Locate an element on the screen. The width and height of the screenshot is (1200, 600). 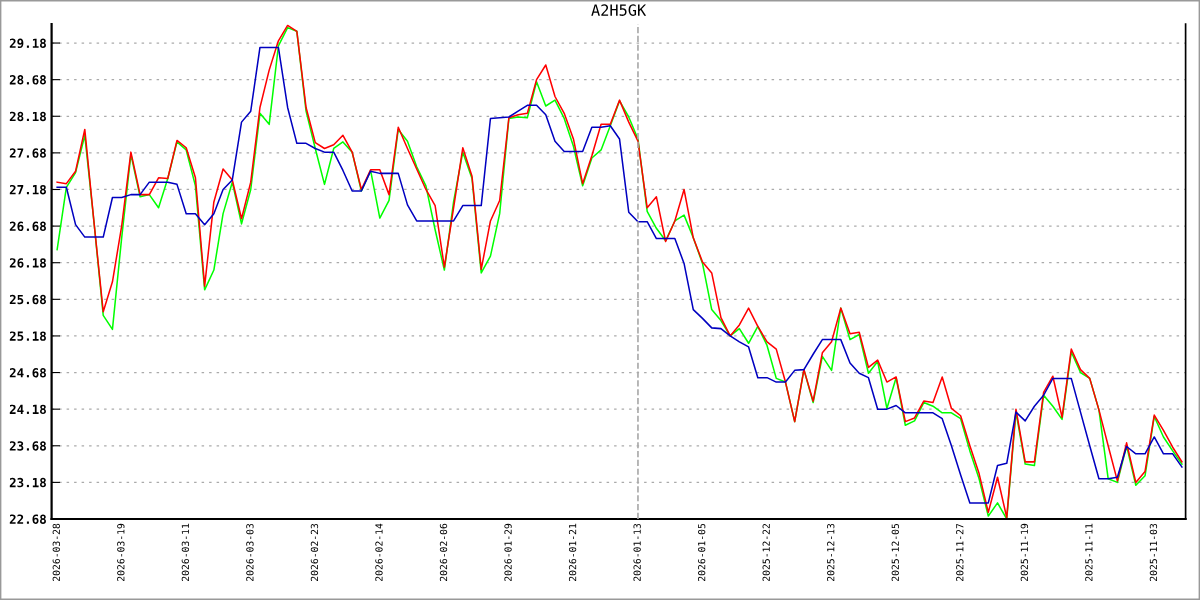
y-tick-label: 29.18 is located at coordinates (27, 43).